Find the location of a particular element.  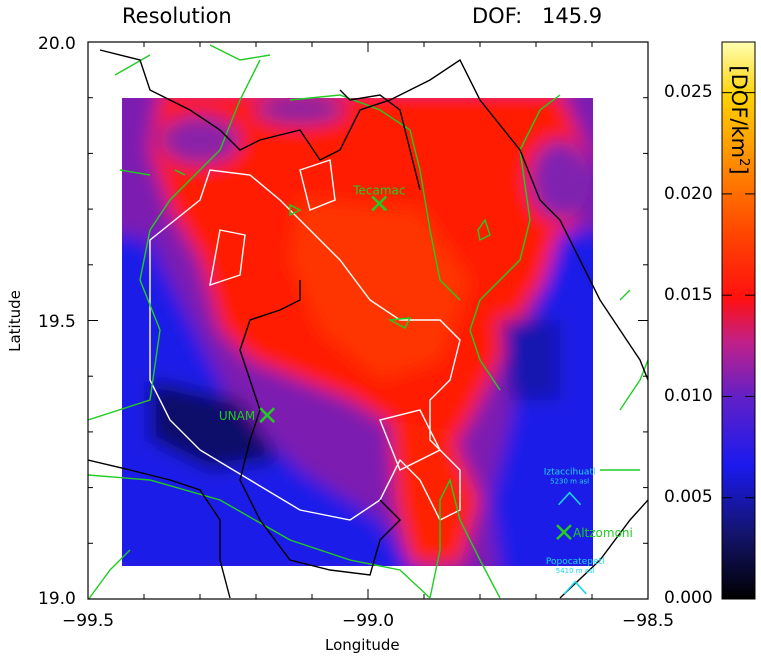

figure-title: Resolution is located at coordinates (177, 16).